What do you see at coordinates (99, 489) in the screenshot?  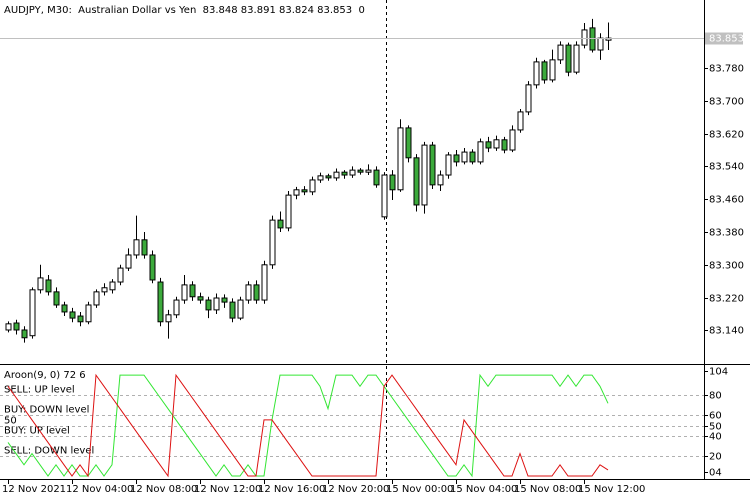 I see `x-tick-label: 12 Nov 04:00` at bounding box center [99, 489].